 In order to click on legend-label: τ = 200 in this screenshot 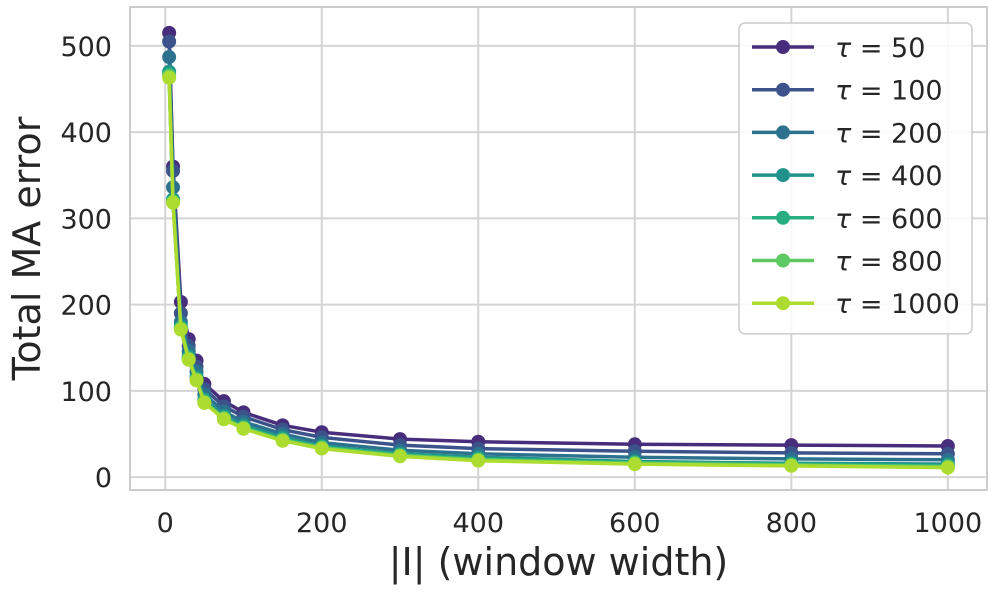, I will do `click(889, 133)`.